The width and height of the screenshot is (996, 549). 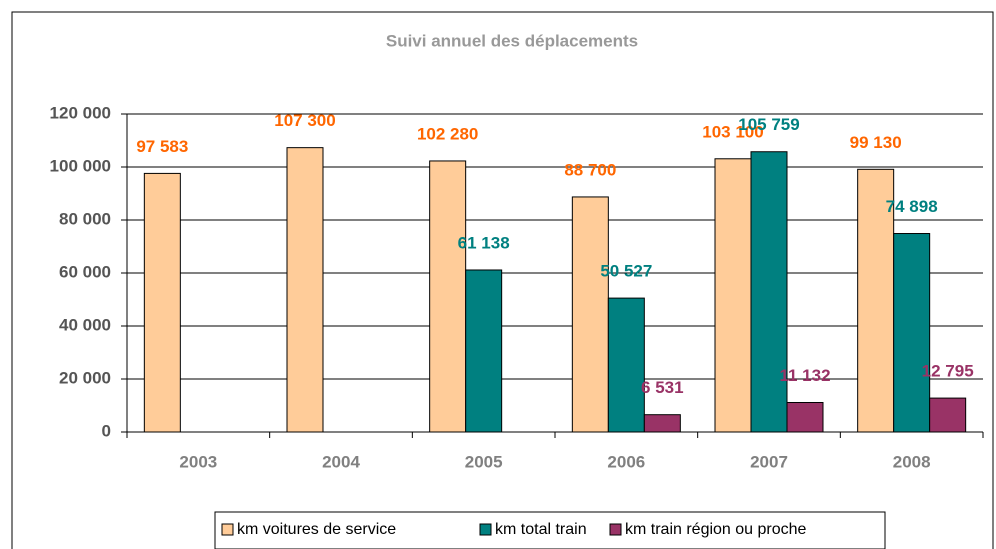 What do you see at coordinates (948, 371) in the screenshot?
I see `data-label: 12 795` at bounding box center [948, 371].